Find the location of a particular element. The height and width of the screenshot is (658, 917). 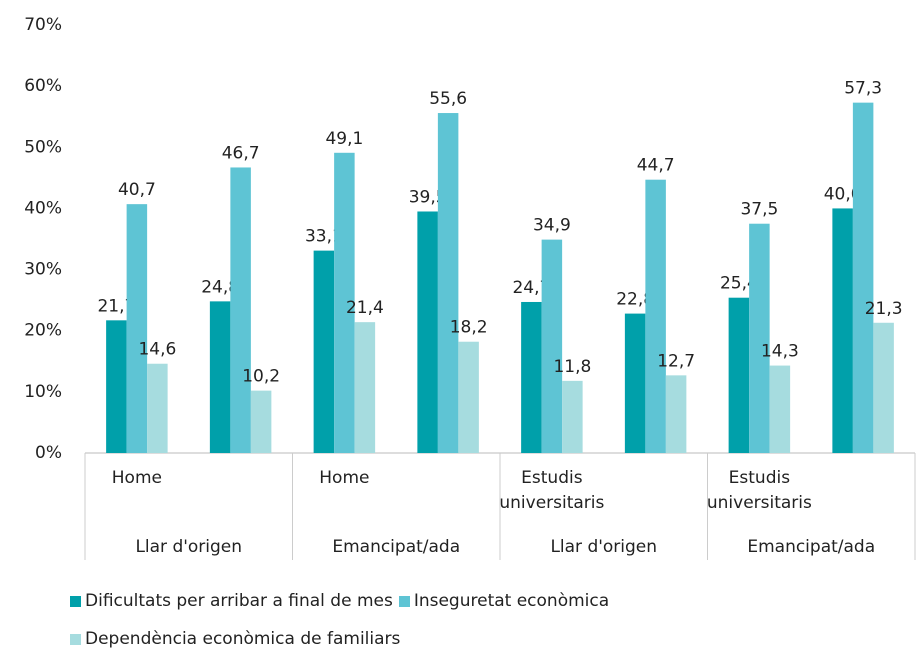

data-label: 21,4 is located at coordinates (365, 308).